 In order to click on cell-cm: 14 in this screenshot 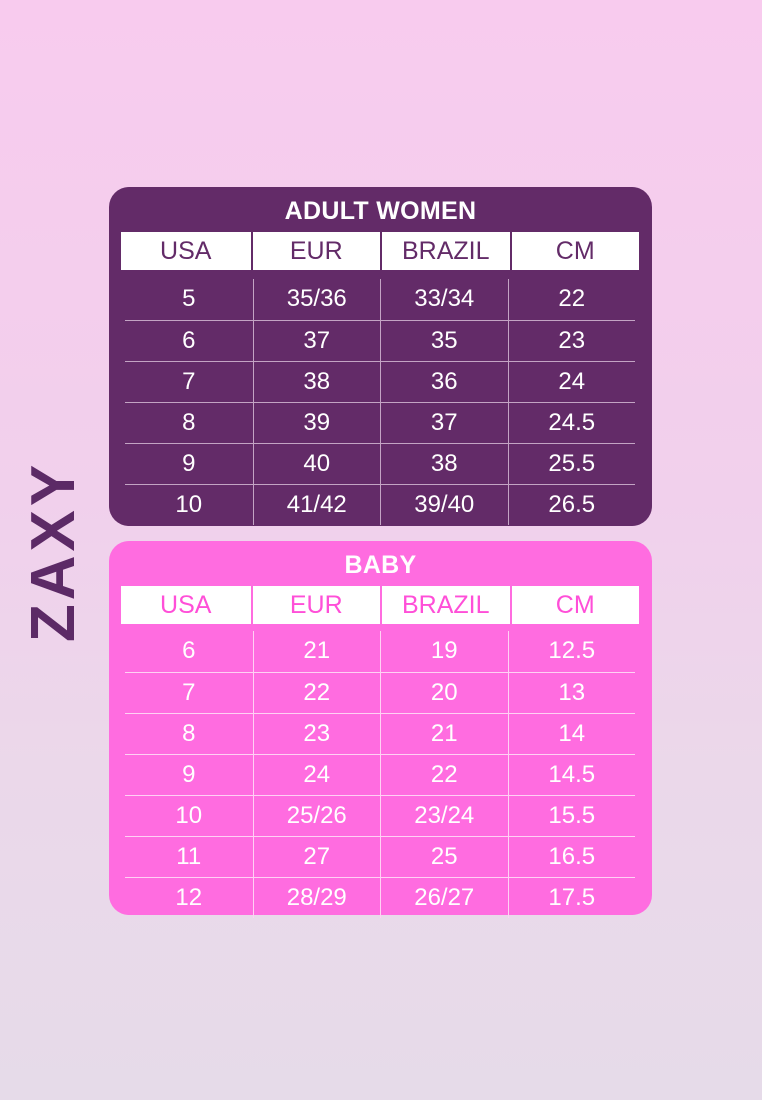, I will do `click(571, 734)`.